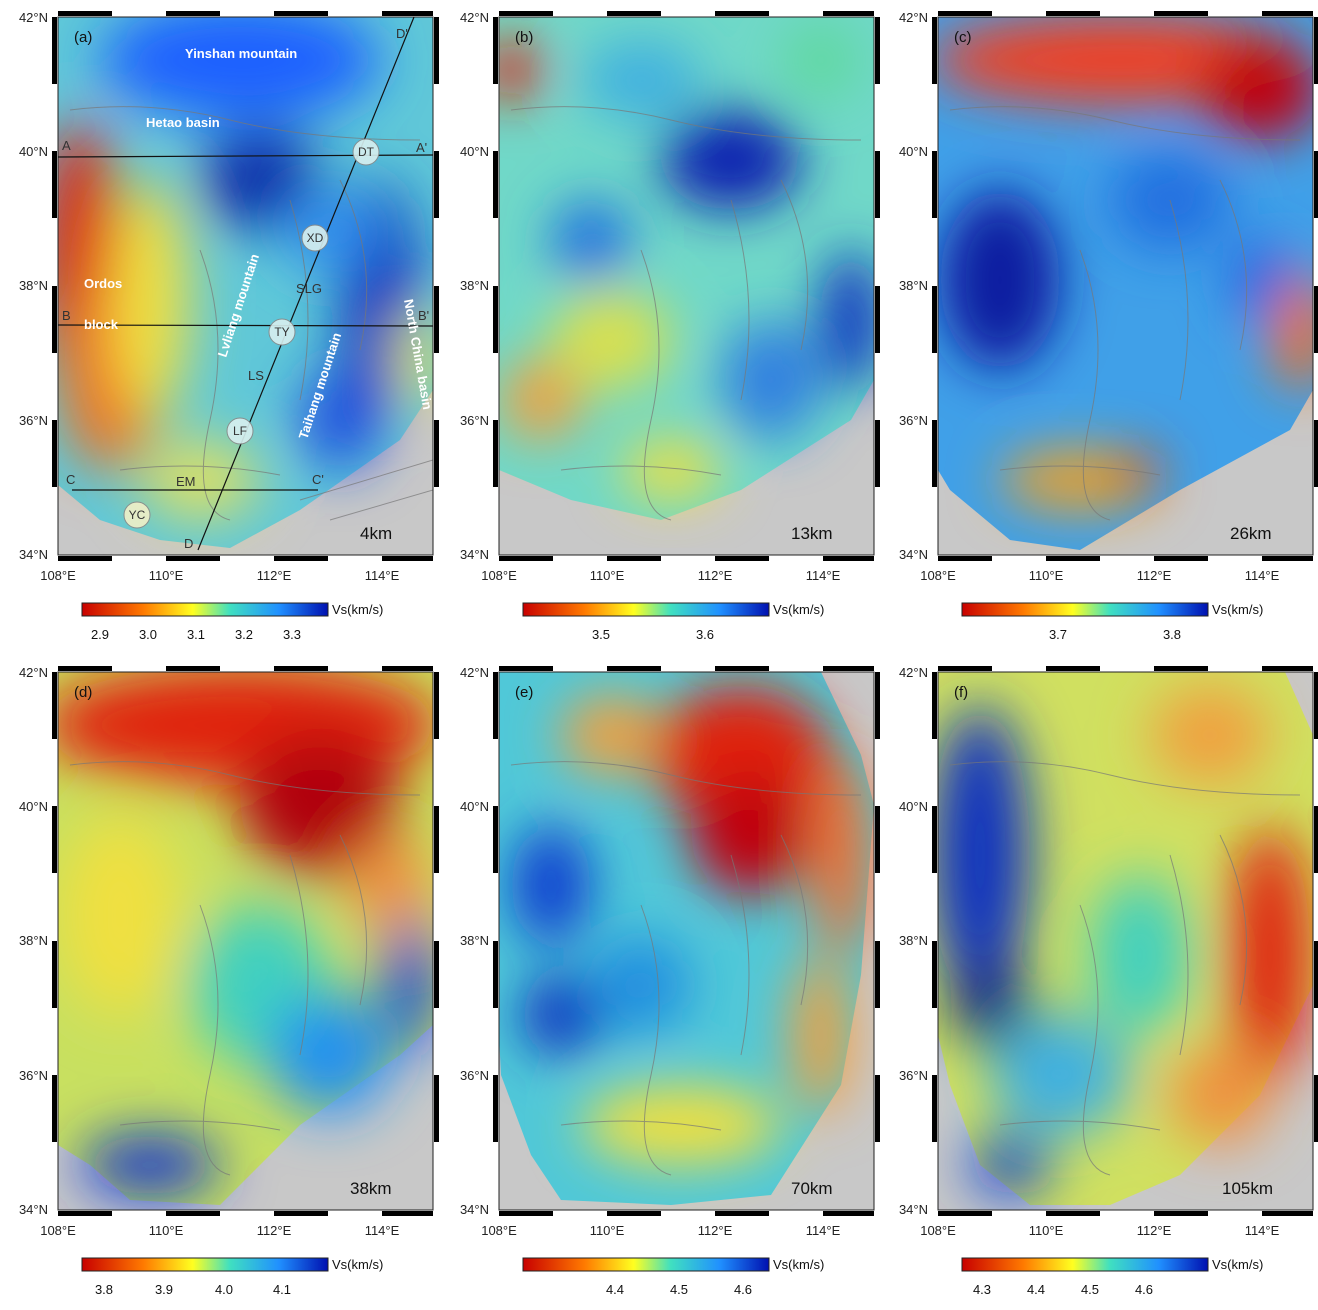  I want to click on panel-label: (c), so click(963, 37).